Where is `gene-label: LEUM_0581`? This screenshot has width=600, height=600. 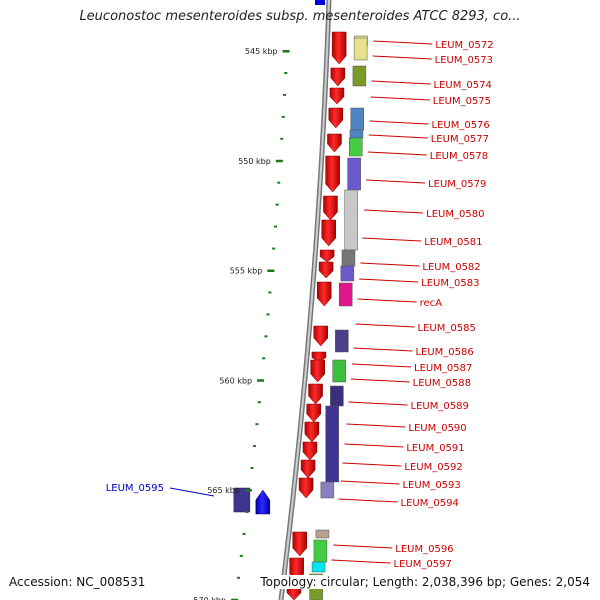 gene-label: LEUM_0581 is located at coordinates (453, 242).